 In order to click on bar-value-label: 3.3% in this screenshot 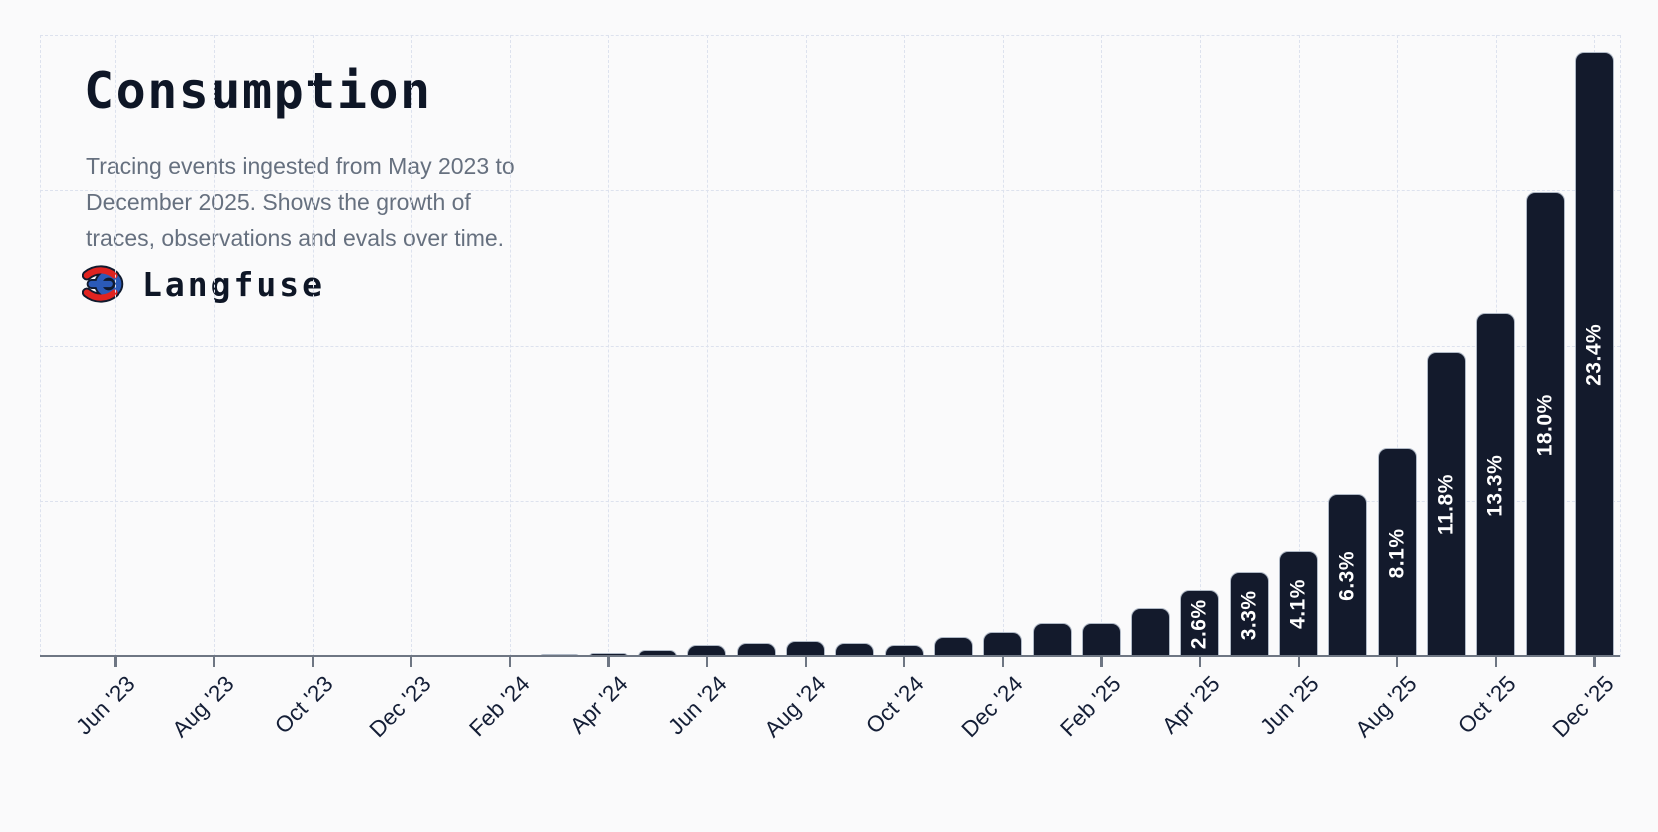, I will do `click(1249, 614)`.